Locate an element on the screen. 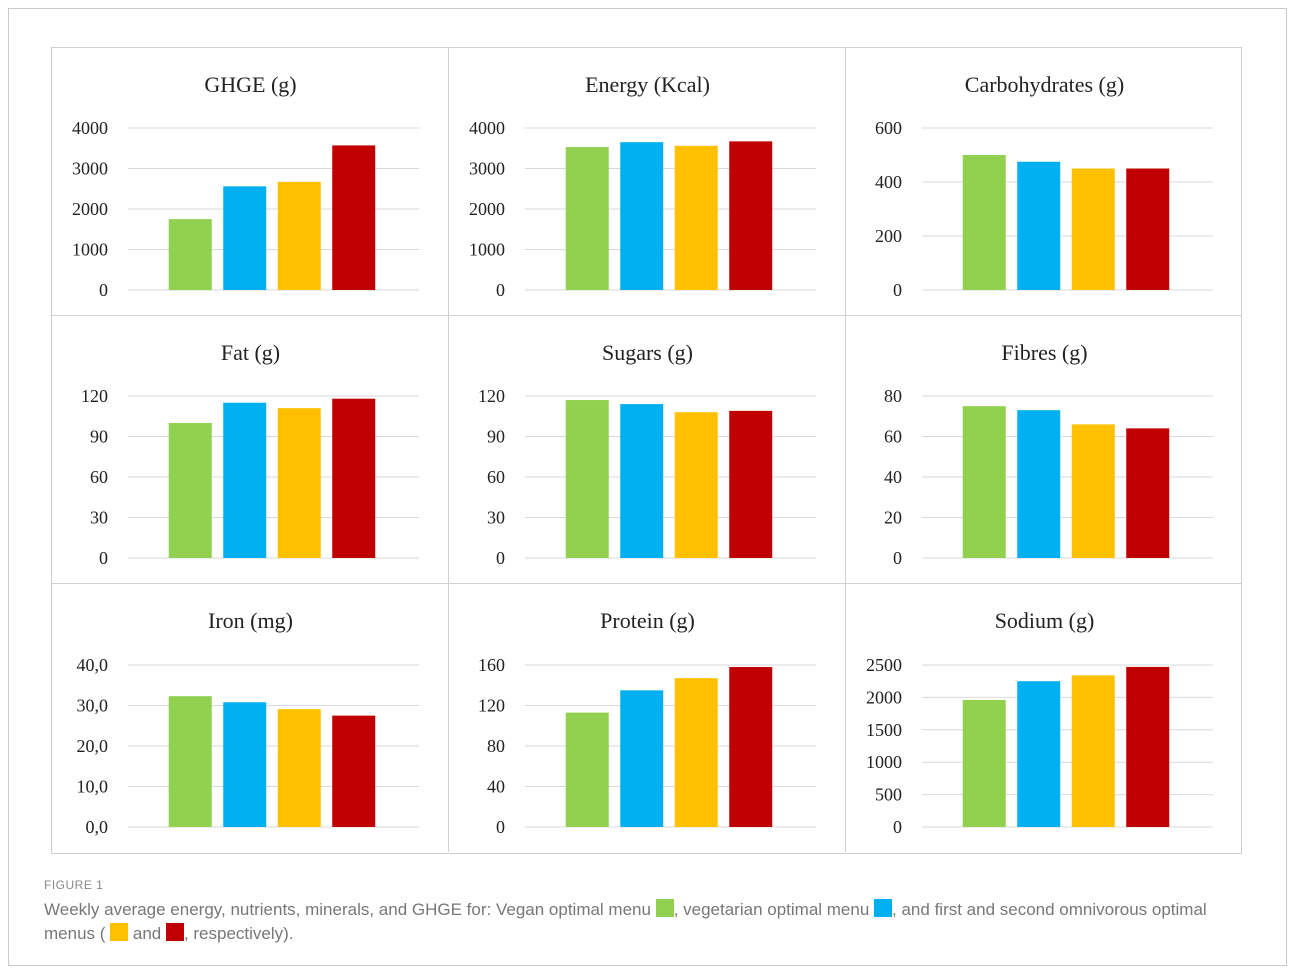 The height and width of the screenshot is (968, 1295). chart-panel: Carbohydrates (g) 0 200 400 600 is located at coordinates (1044, 182).